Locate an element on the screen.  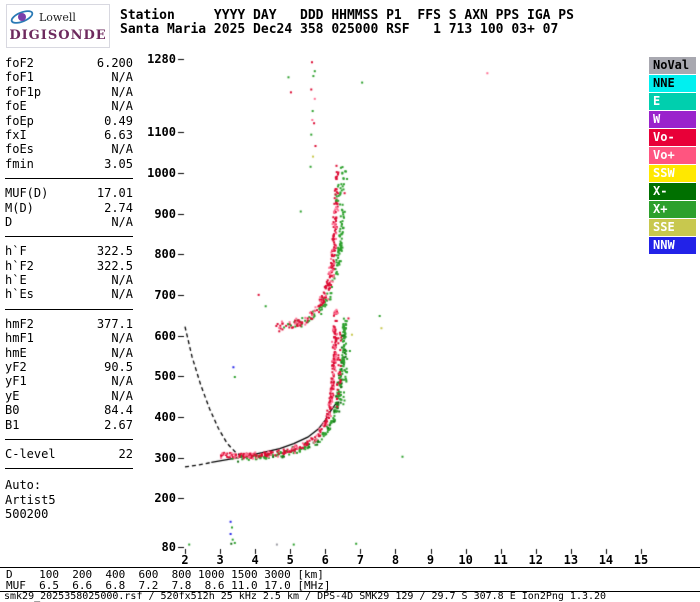
param-value: 322.5 is located at coordinates (114, 265).